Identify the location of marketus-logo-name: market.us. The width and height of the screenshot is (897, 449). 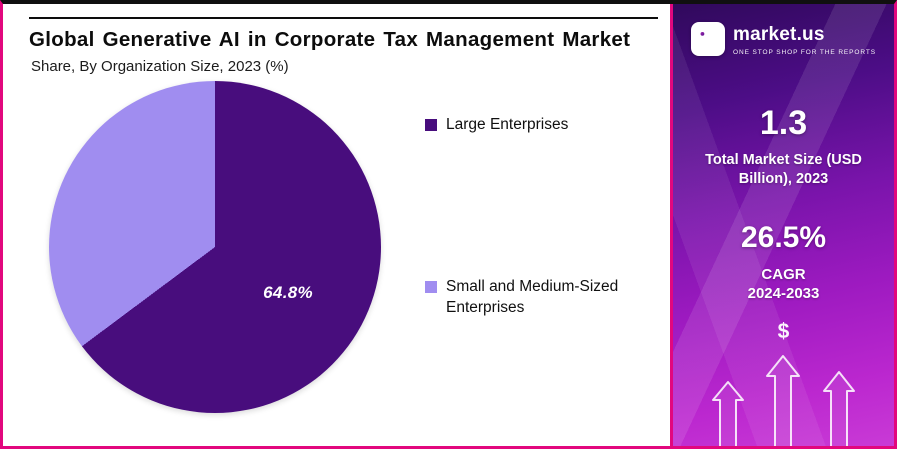
(779, 34).